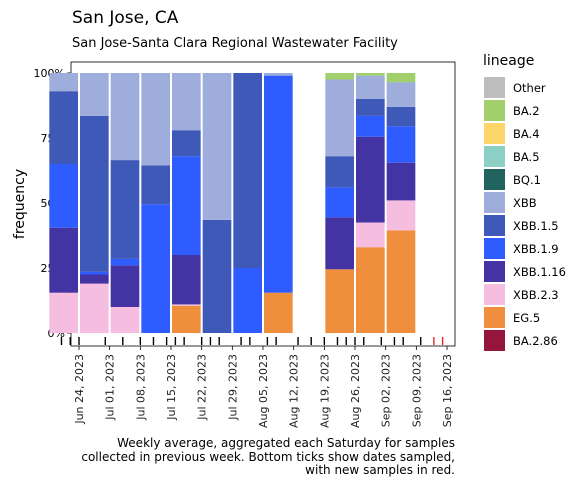 Image resolution: width=566 pixels, height=482 pixels. I want to click on legend-item: BA.2.86, so click(524, 341).